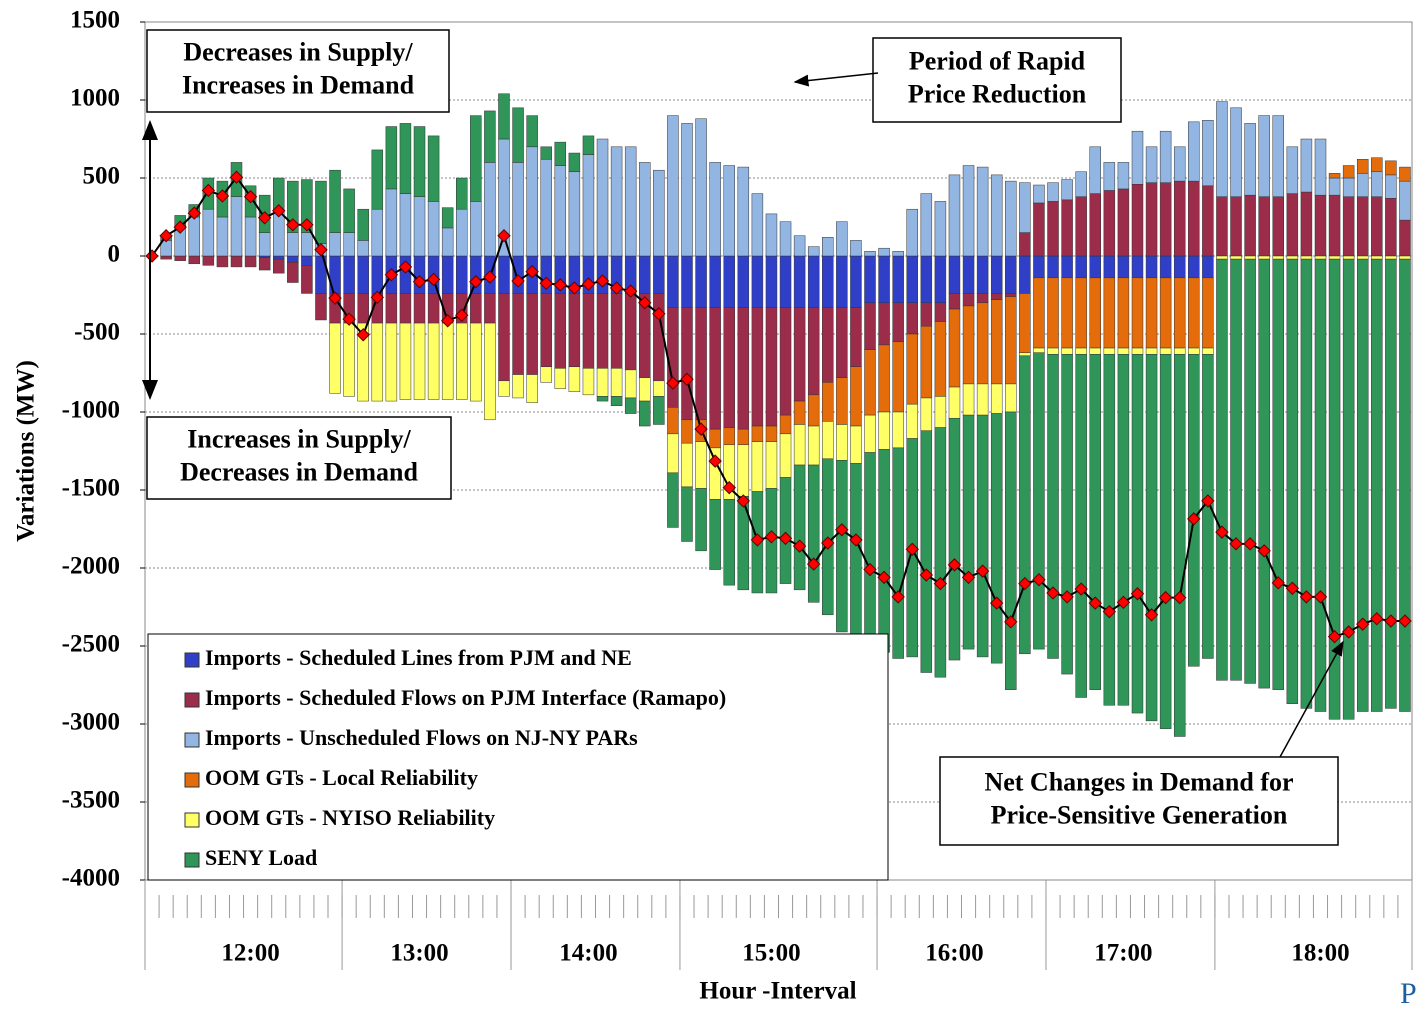 This screenshot has height=1013, width=1416. What do you see at coordinates (518, 757) in the screenshot?
I see `legend` at bounding box center [518, 757].